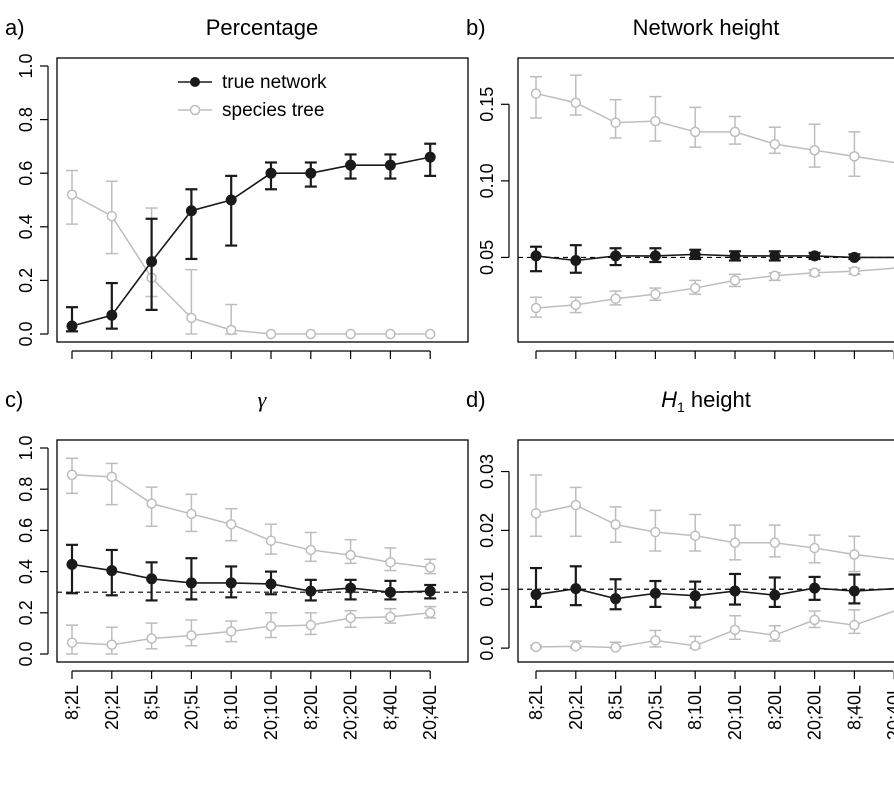 This screenshot has height=809, width=894. I want to click on y-tick-label: 0.4, so click(26, 571).